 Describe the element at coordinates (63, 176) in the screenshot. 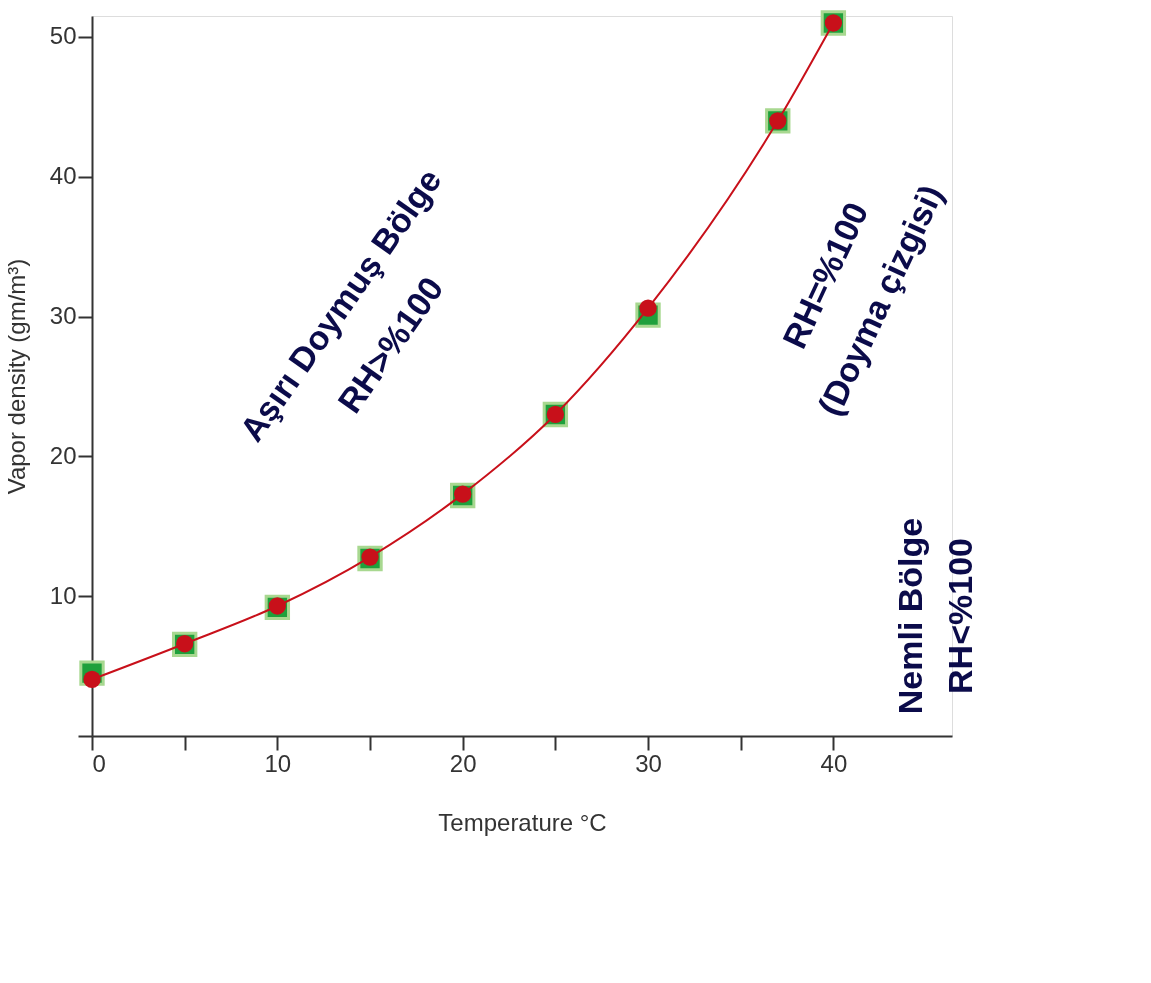

I see `y-tick-label: 40` at that location.